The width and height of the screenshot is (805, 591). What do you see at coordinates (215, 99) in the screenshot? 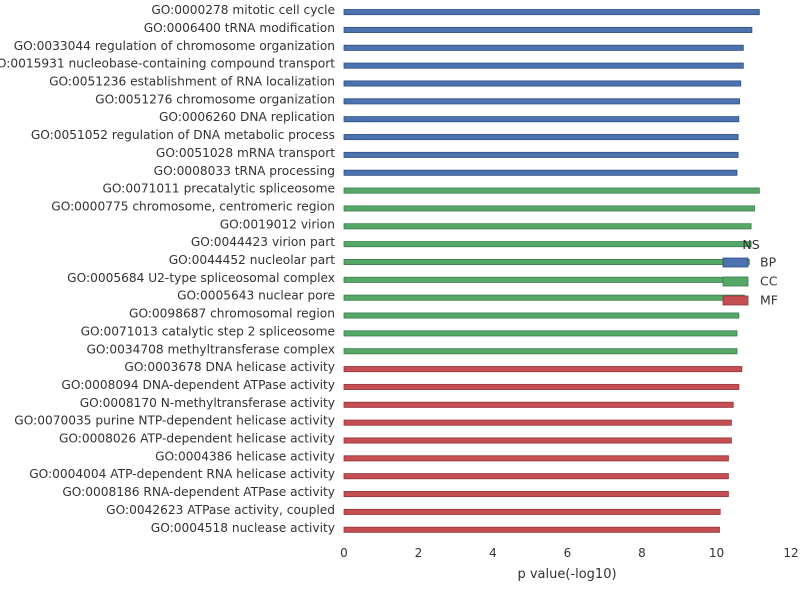
I see `category-label: GO:0051276 chromosome organization` at bounding box center [215, 99].